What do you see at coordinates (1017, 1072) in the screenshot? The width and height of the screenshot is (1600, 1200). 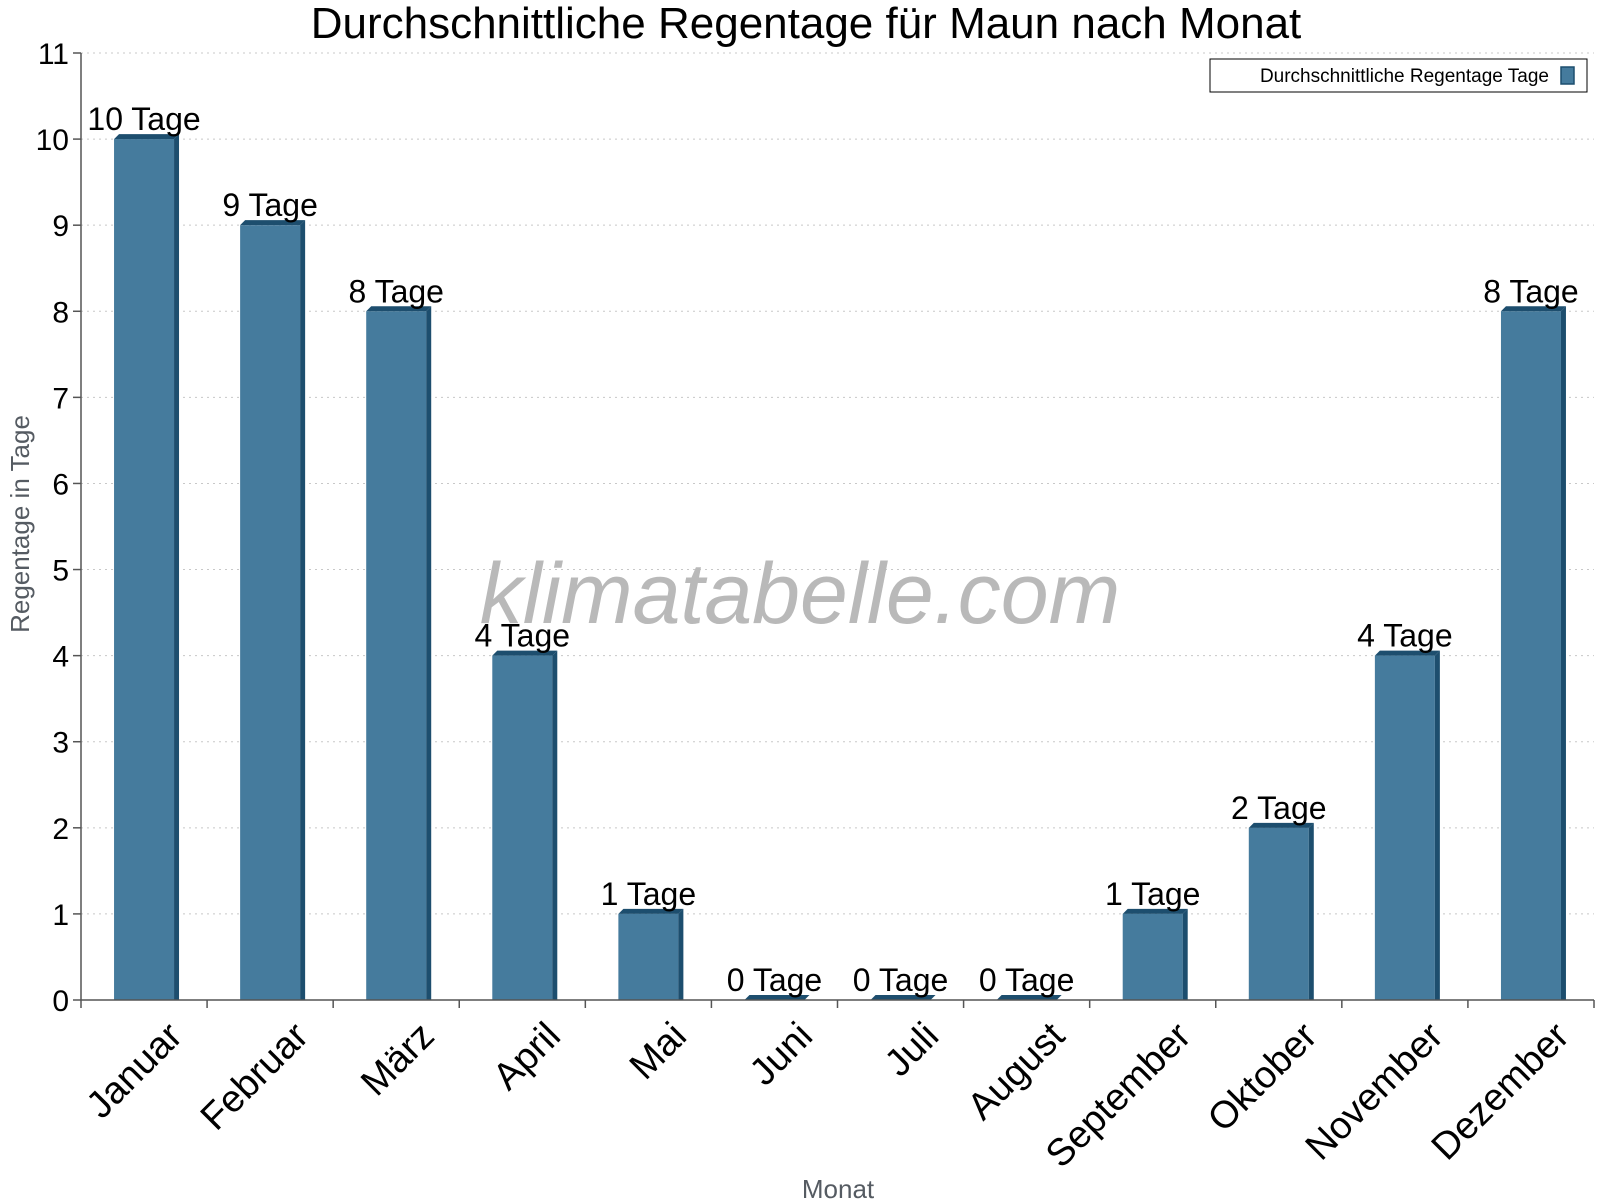 I see `x-tick-label: August` at bounding box center [1017, 1072].